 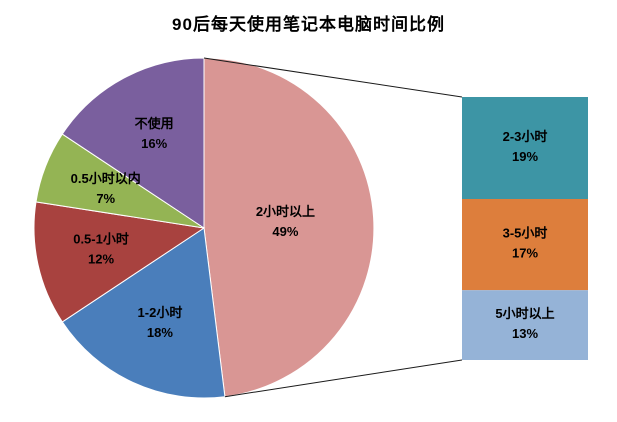 I want to click on breakdown-segment-label: 17%, so click(x=525, y=253).